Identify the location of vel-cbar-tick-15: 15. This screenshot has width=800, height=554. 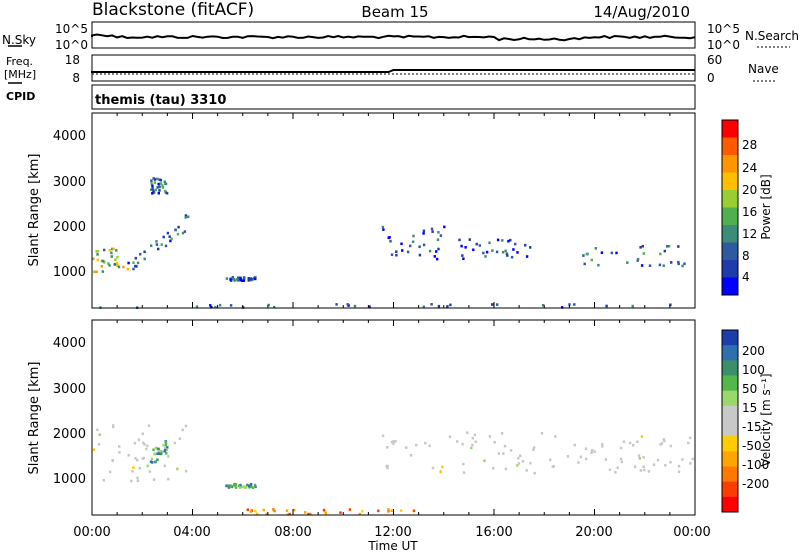
(749, 408).